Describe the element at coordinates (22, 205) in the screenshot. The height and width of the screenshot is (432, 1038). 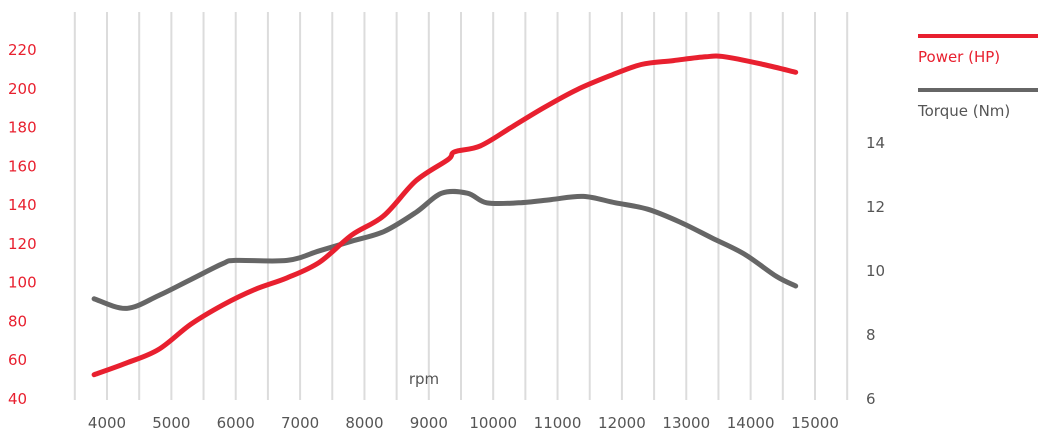
I see `left-y-tick-label: 140` at that location.